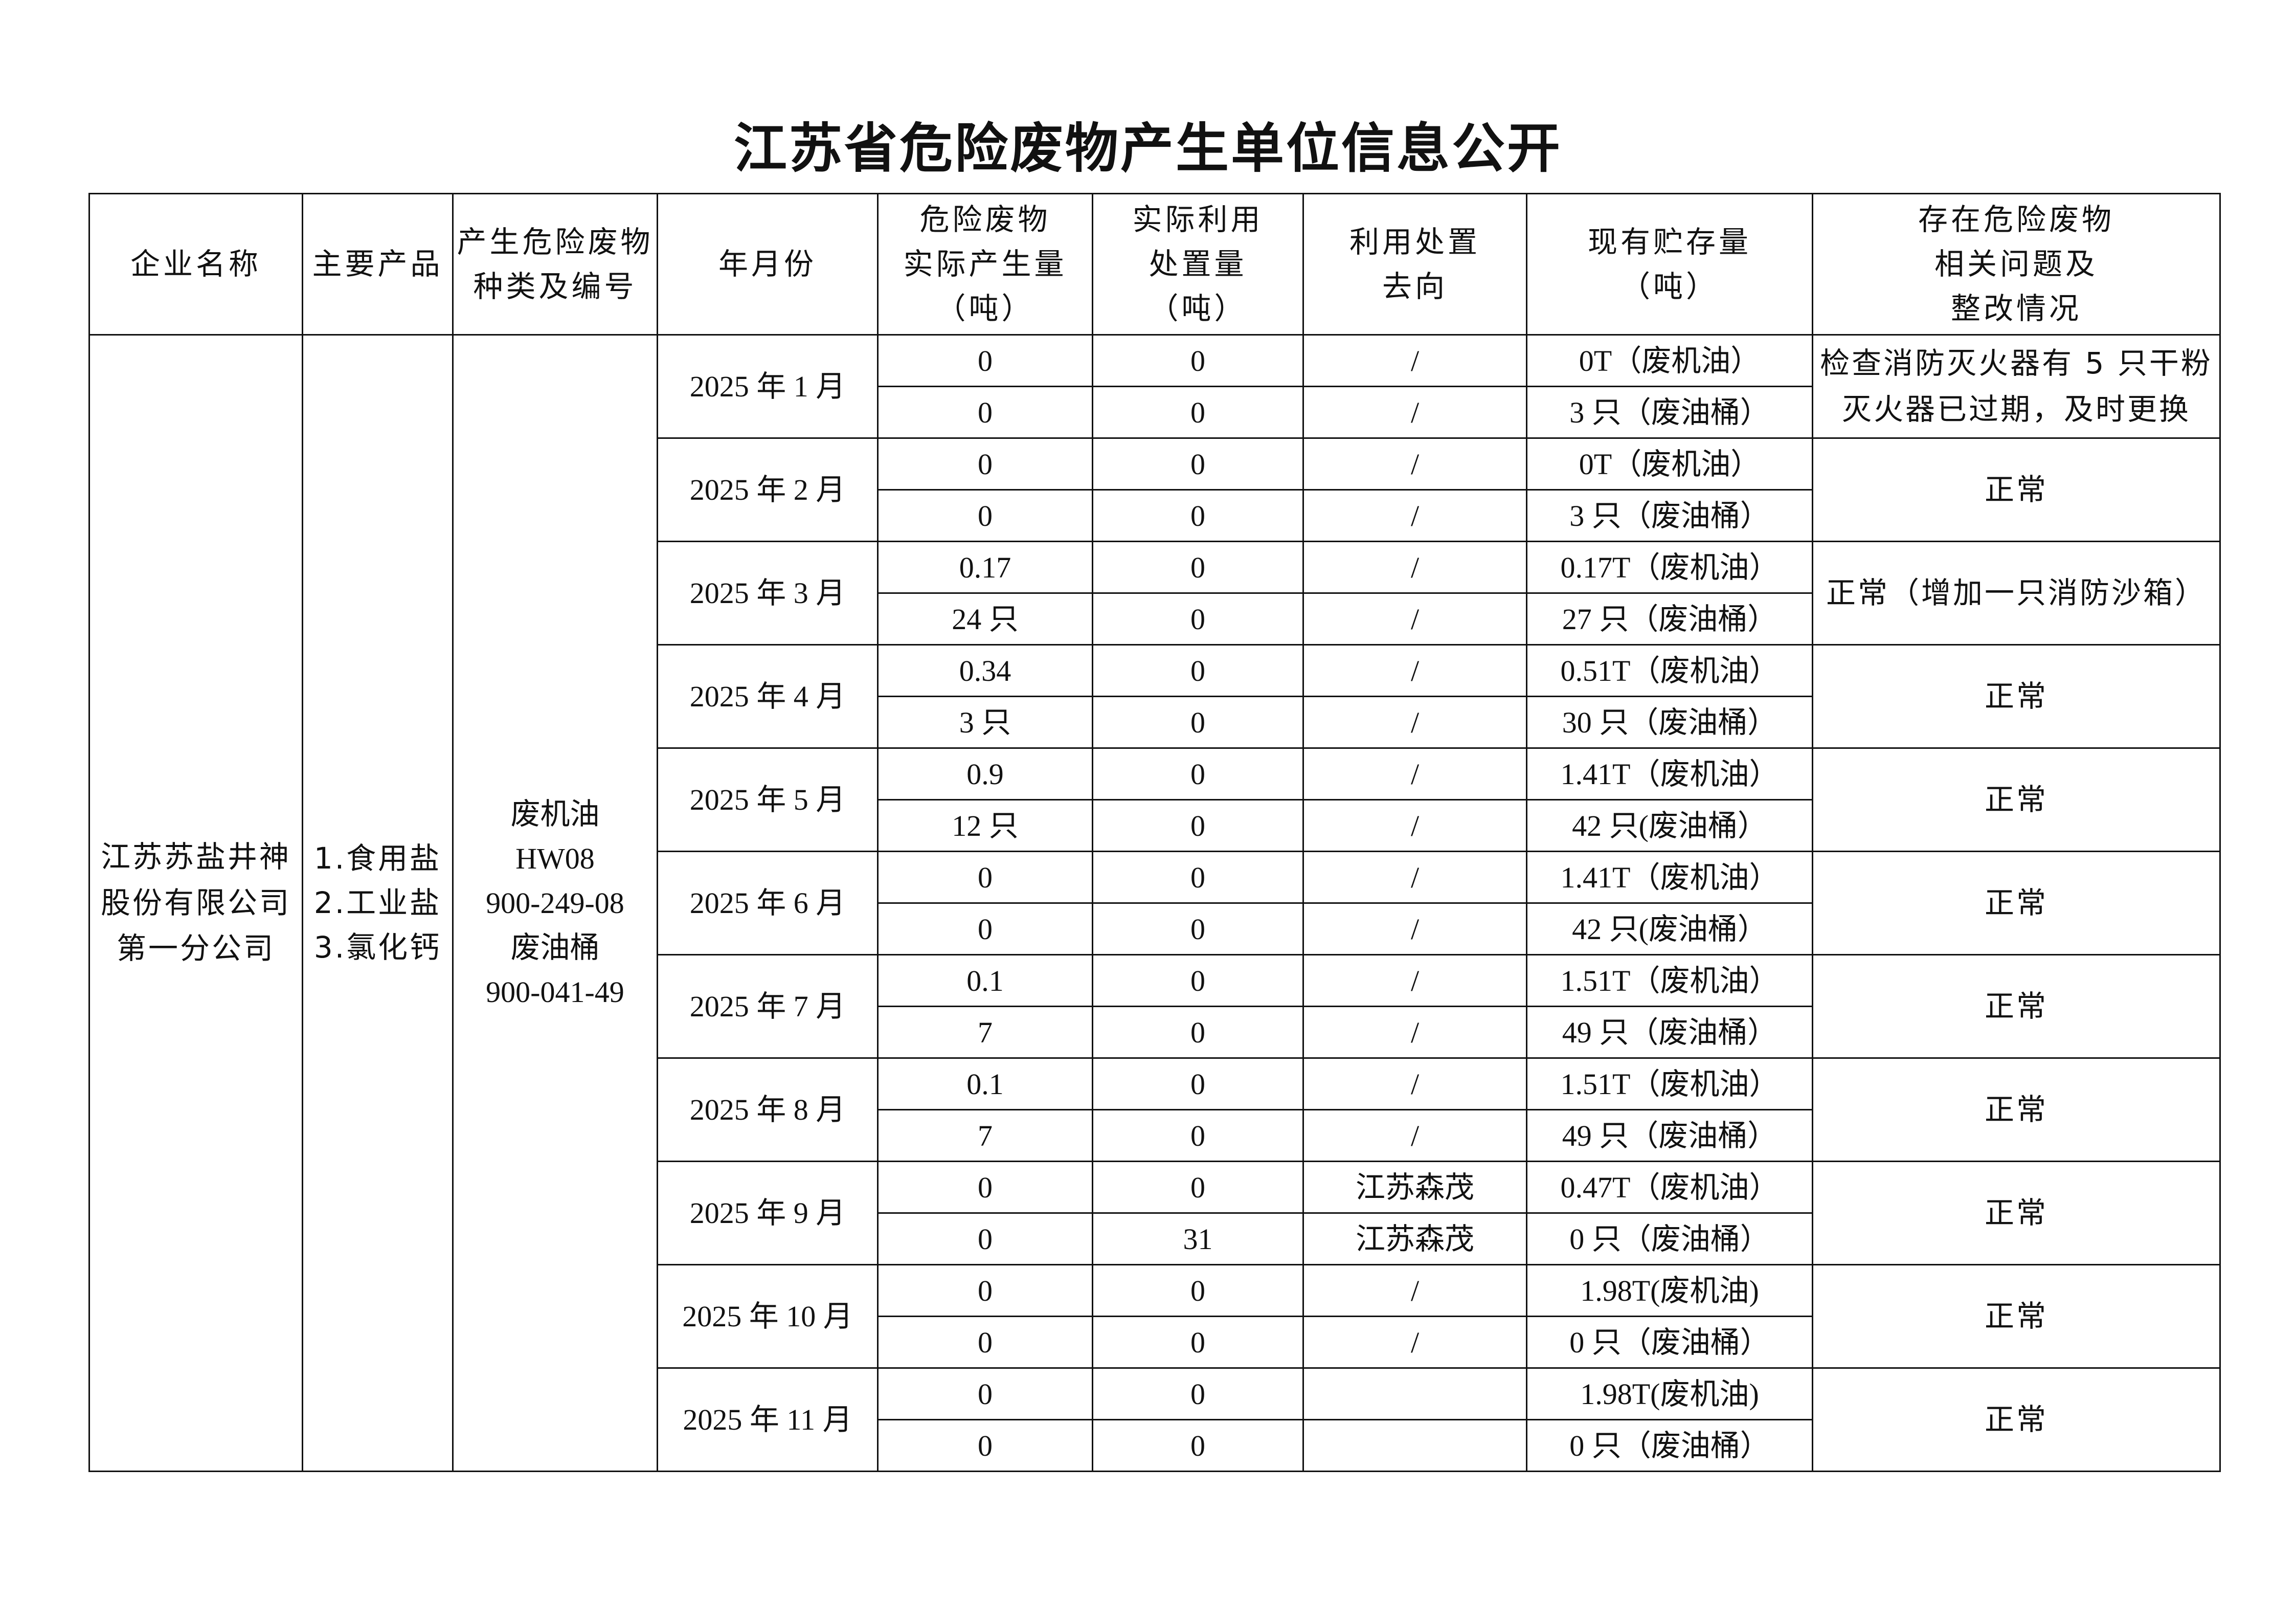 This screenshot has width=2296, height=1624. I want to click on table-row: 0 0/42 只(废油桶）, so click(1154, 928).